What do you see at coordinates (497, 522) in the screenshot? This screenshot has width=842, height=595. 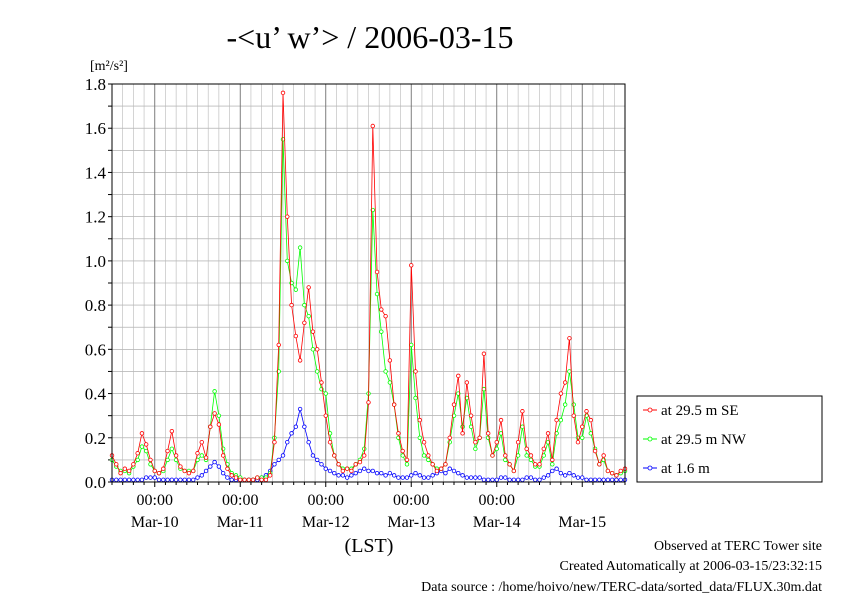 I see `x-day-label: Mar-14` at bounding box center [497, 522].